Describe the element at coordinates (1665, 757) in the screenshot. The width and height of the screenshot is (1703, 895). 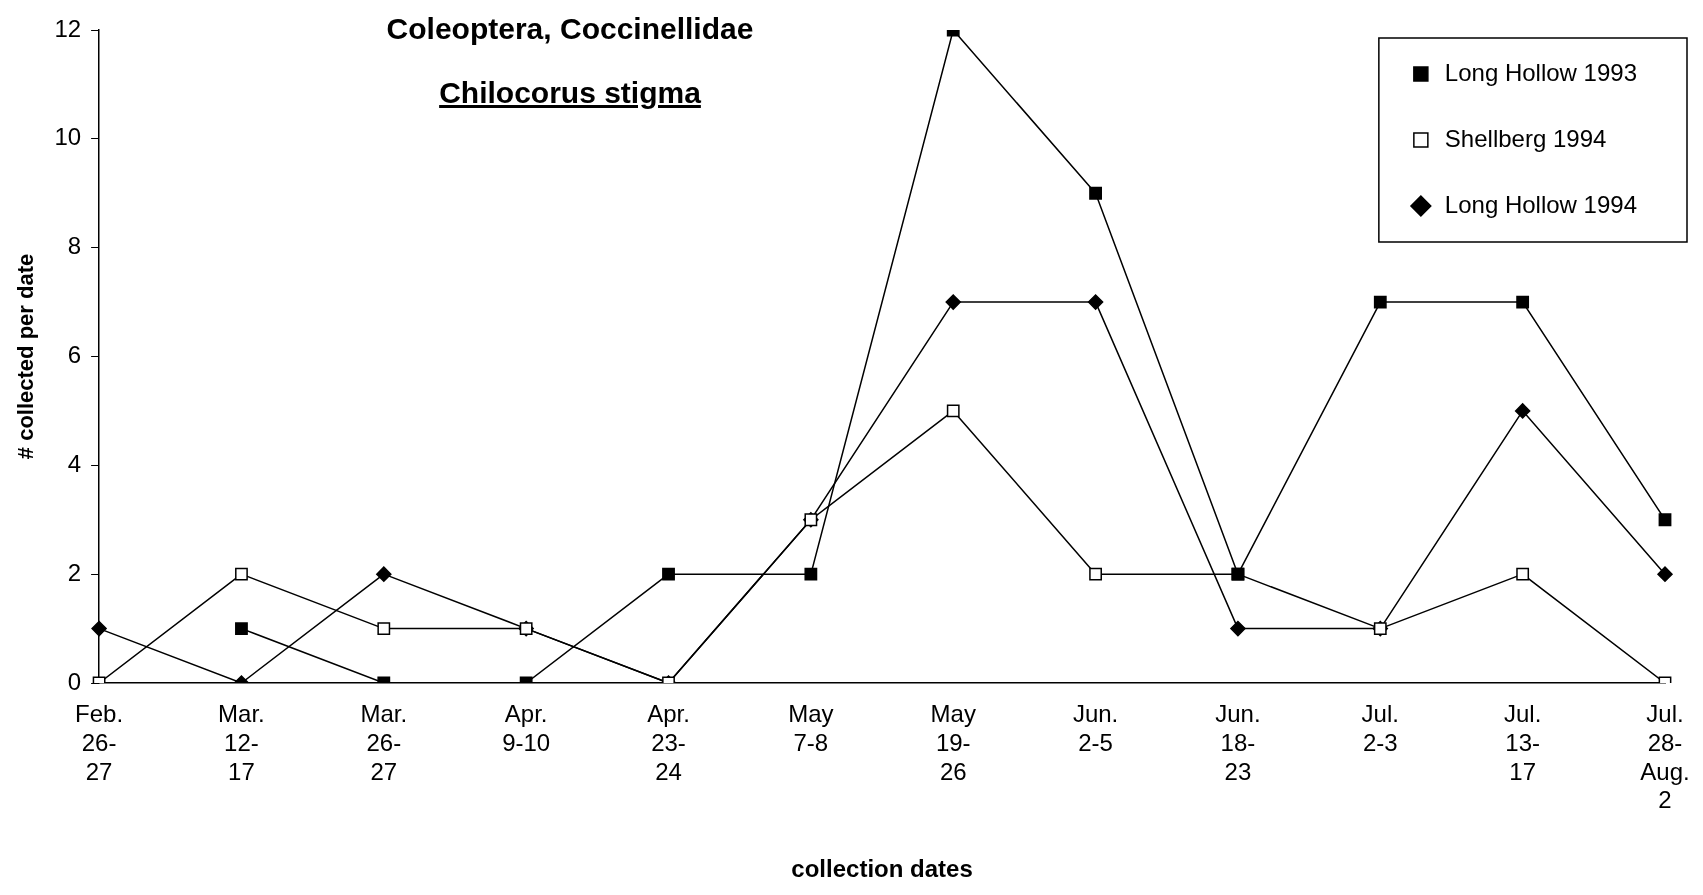
I see `x-tick-label: Jul. 28- Aug. 2` at that location.